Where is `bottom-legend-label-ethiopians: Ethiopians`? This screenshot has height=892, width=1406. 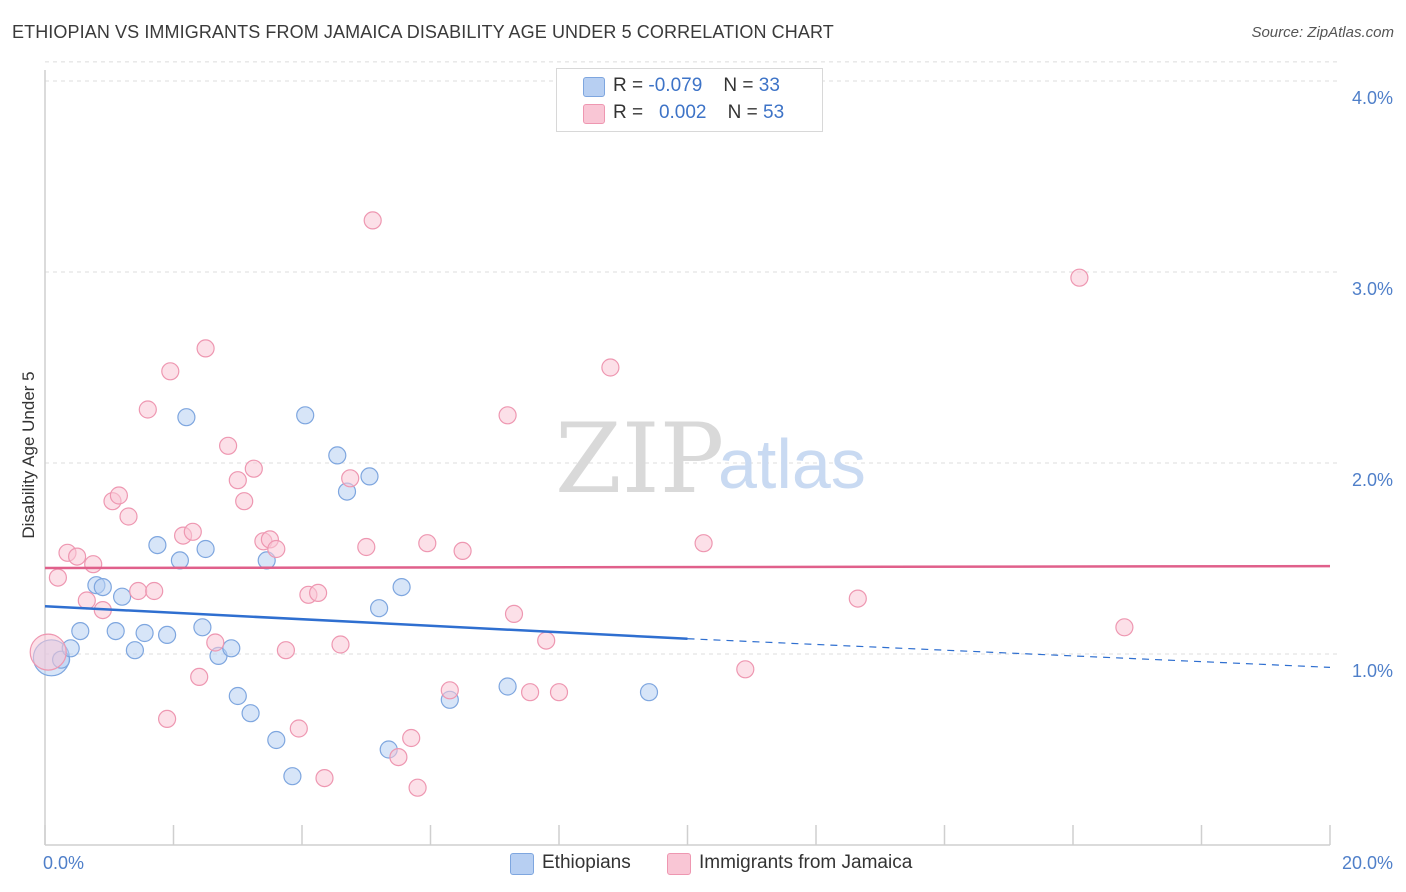 bottom-legend-label-ethiopians: Ethiopians is located at coordinates (586, 862).